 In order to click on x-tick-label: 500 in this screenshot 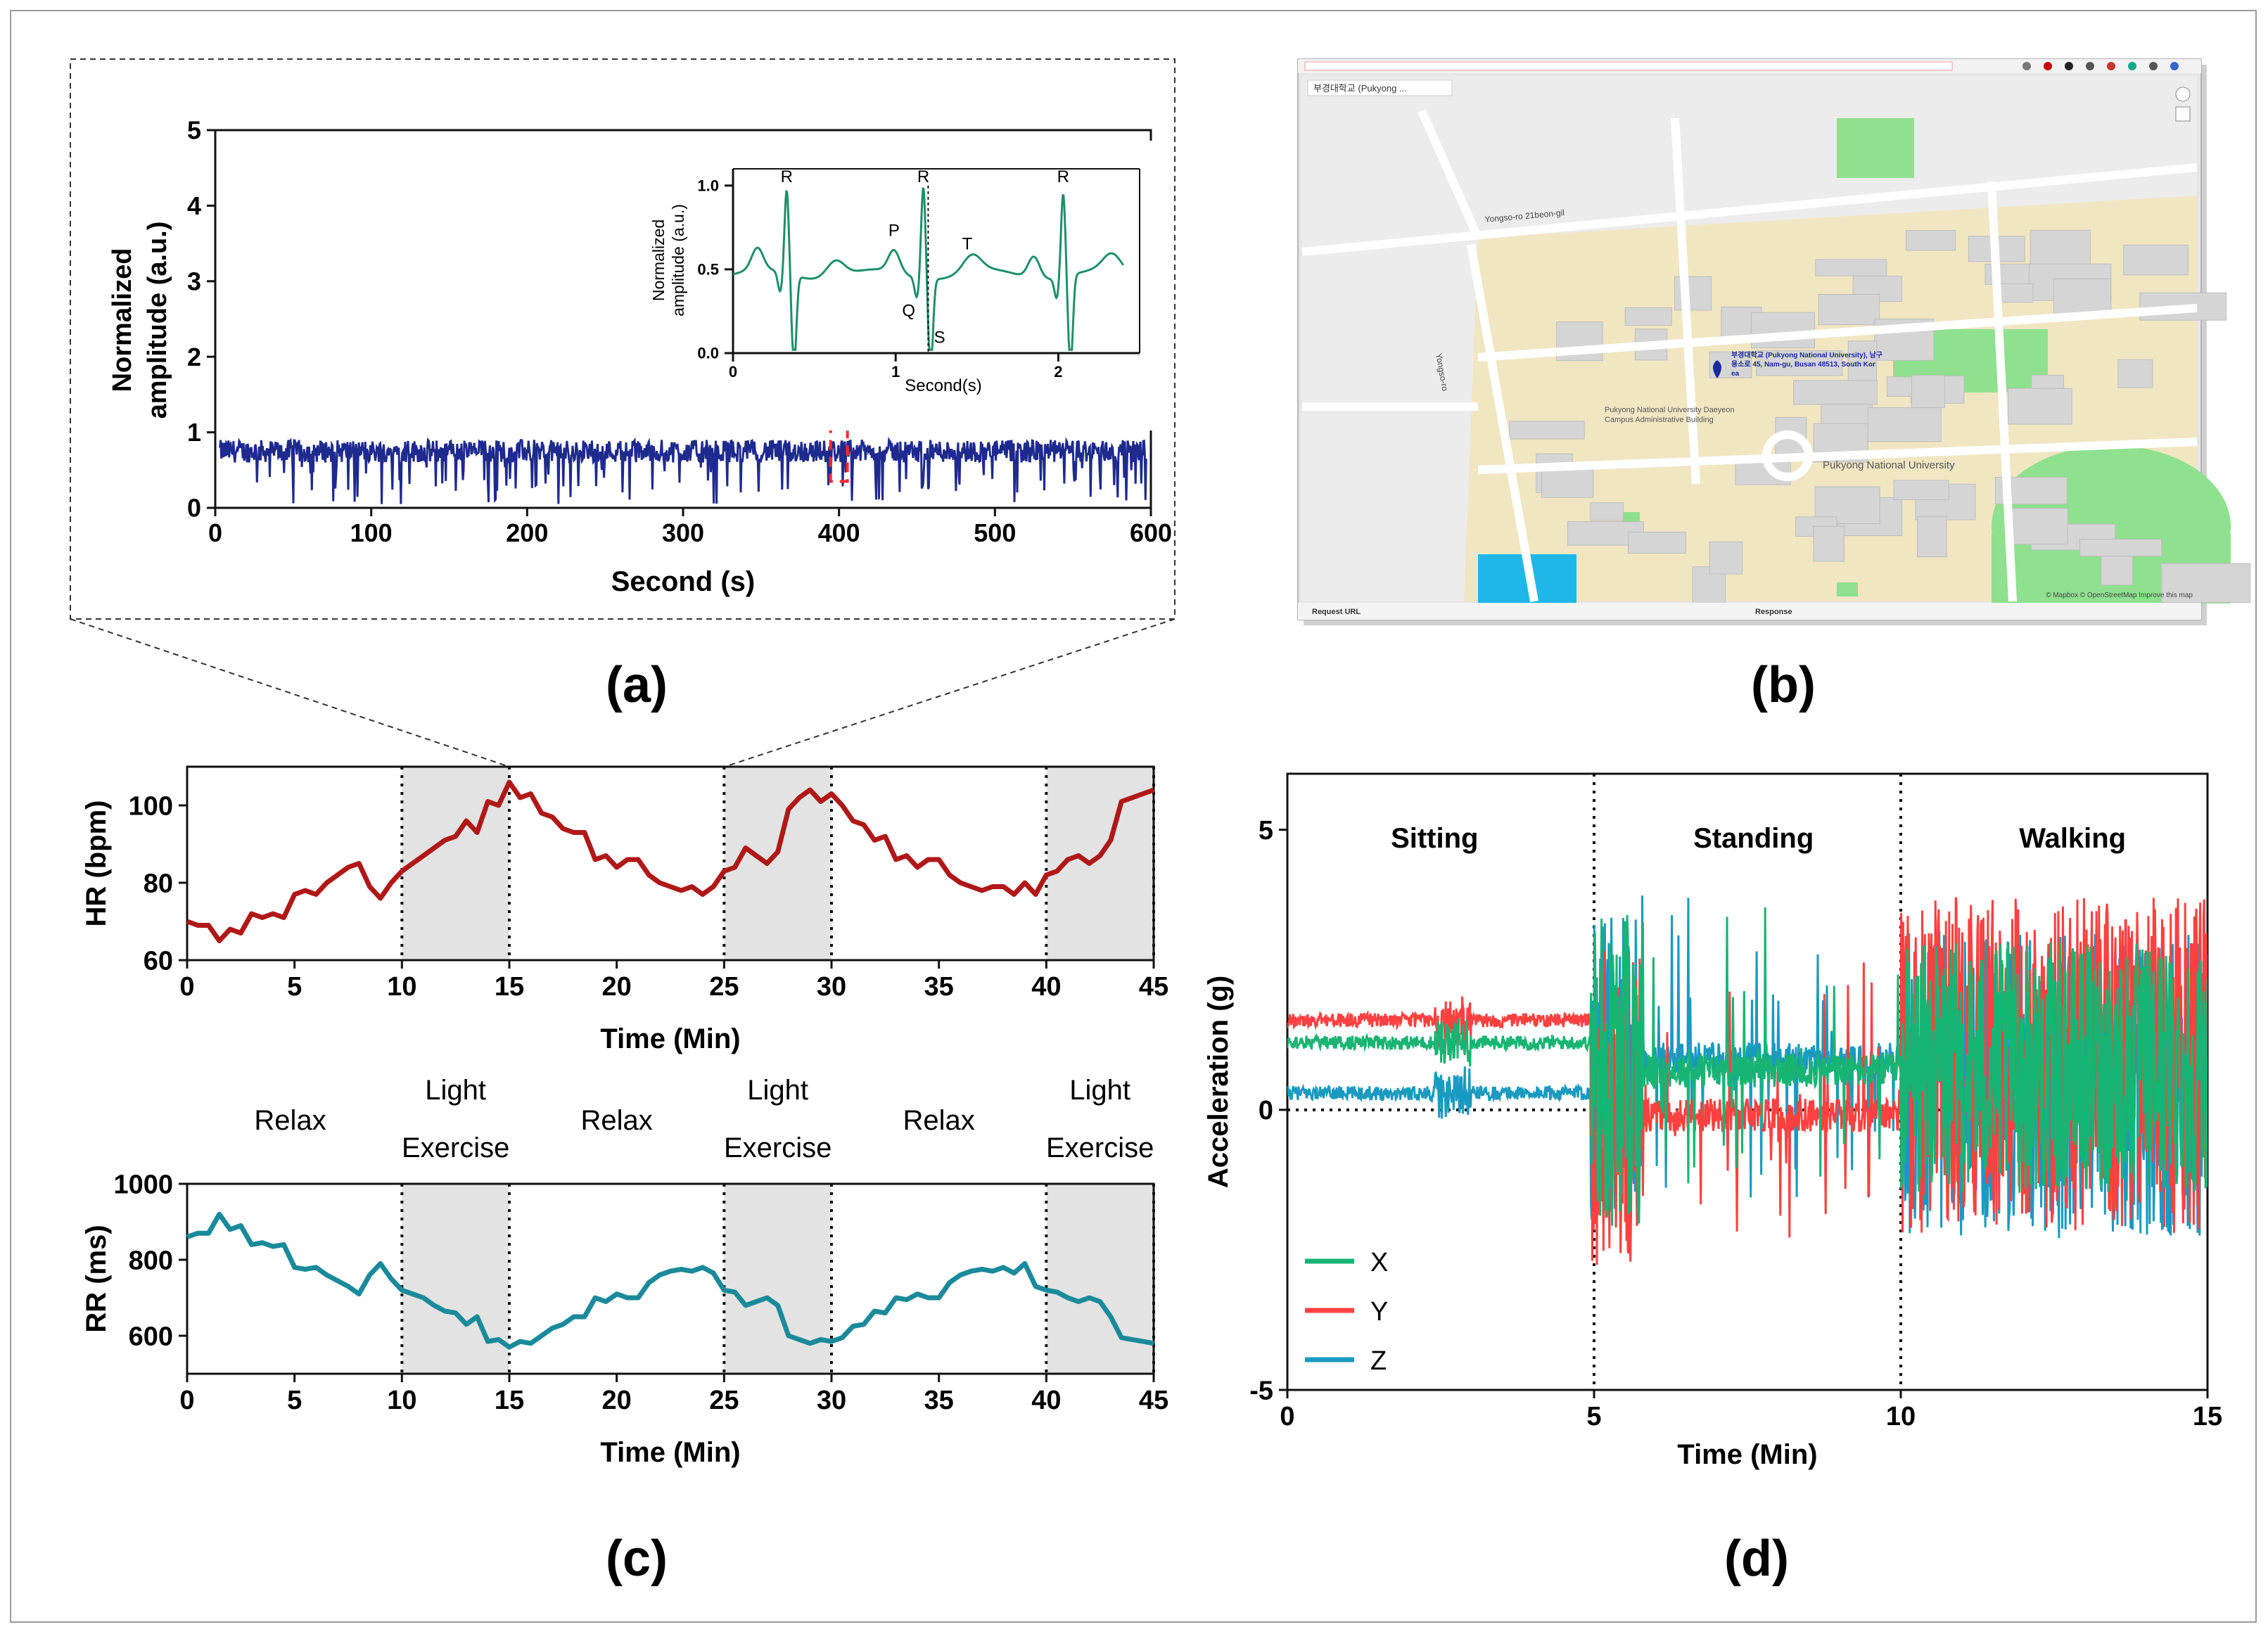, I will do `click(995, 532)`.